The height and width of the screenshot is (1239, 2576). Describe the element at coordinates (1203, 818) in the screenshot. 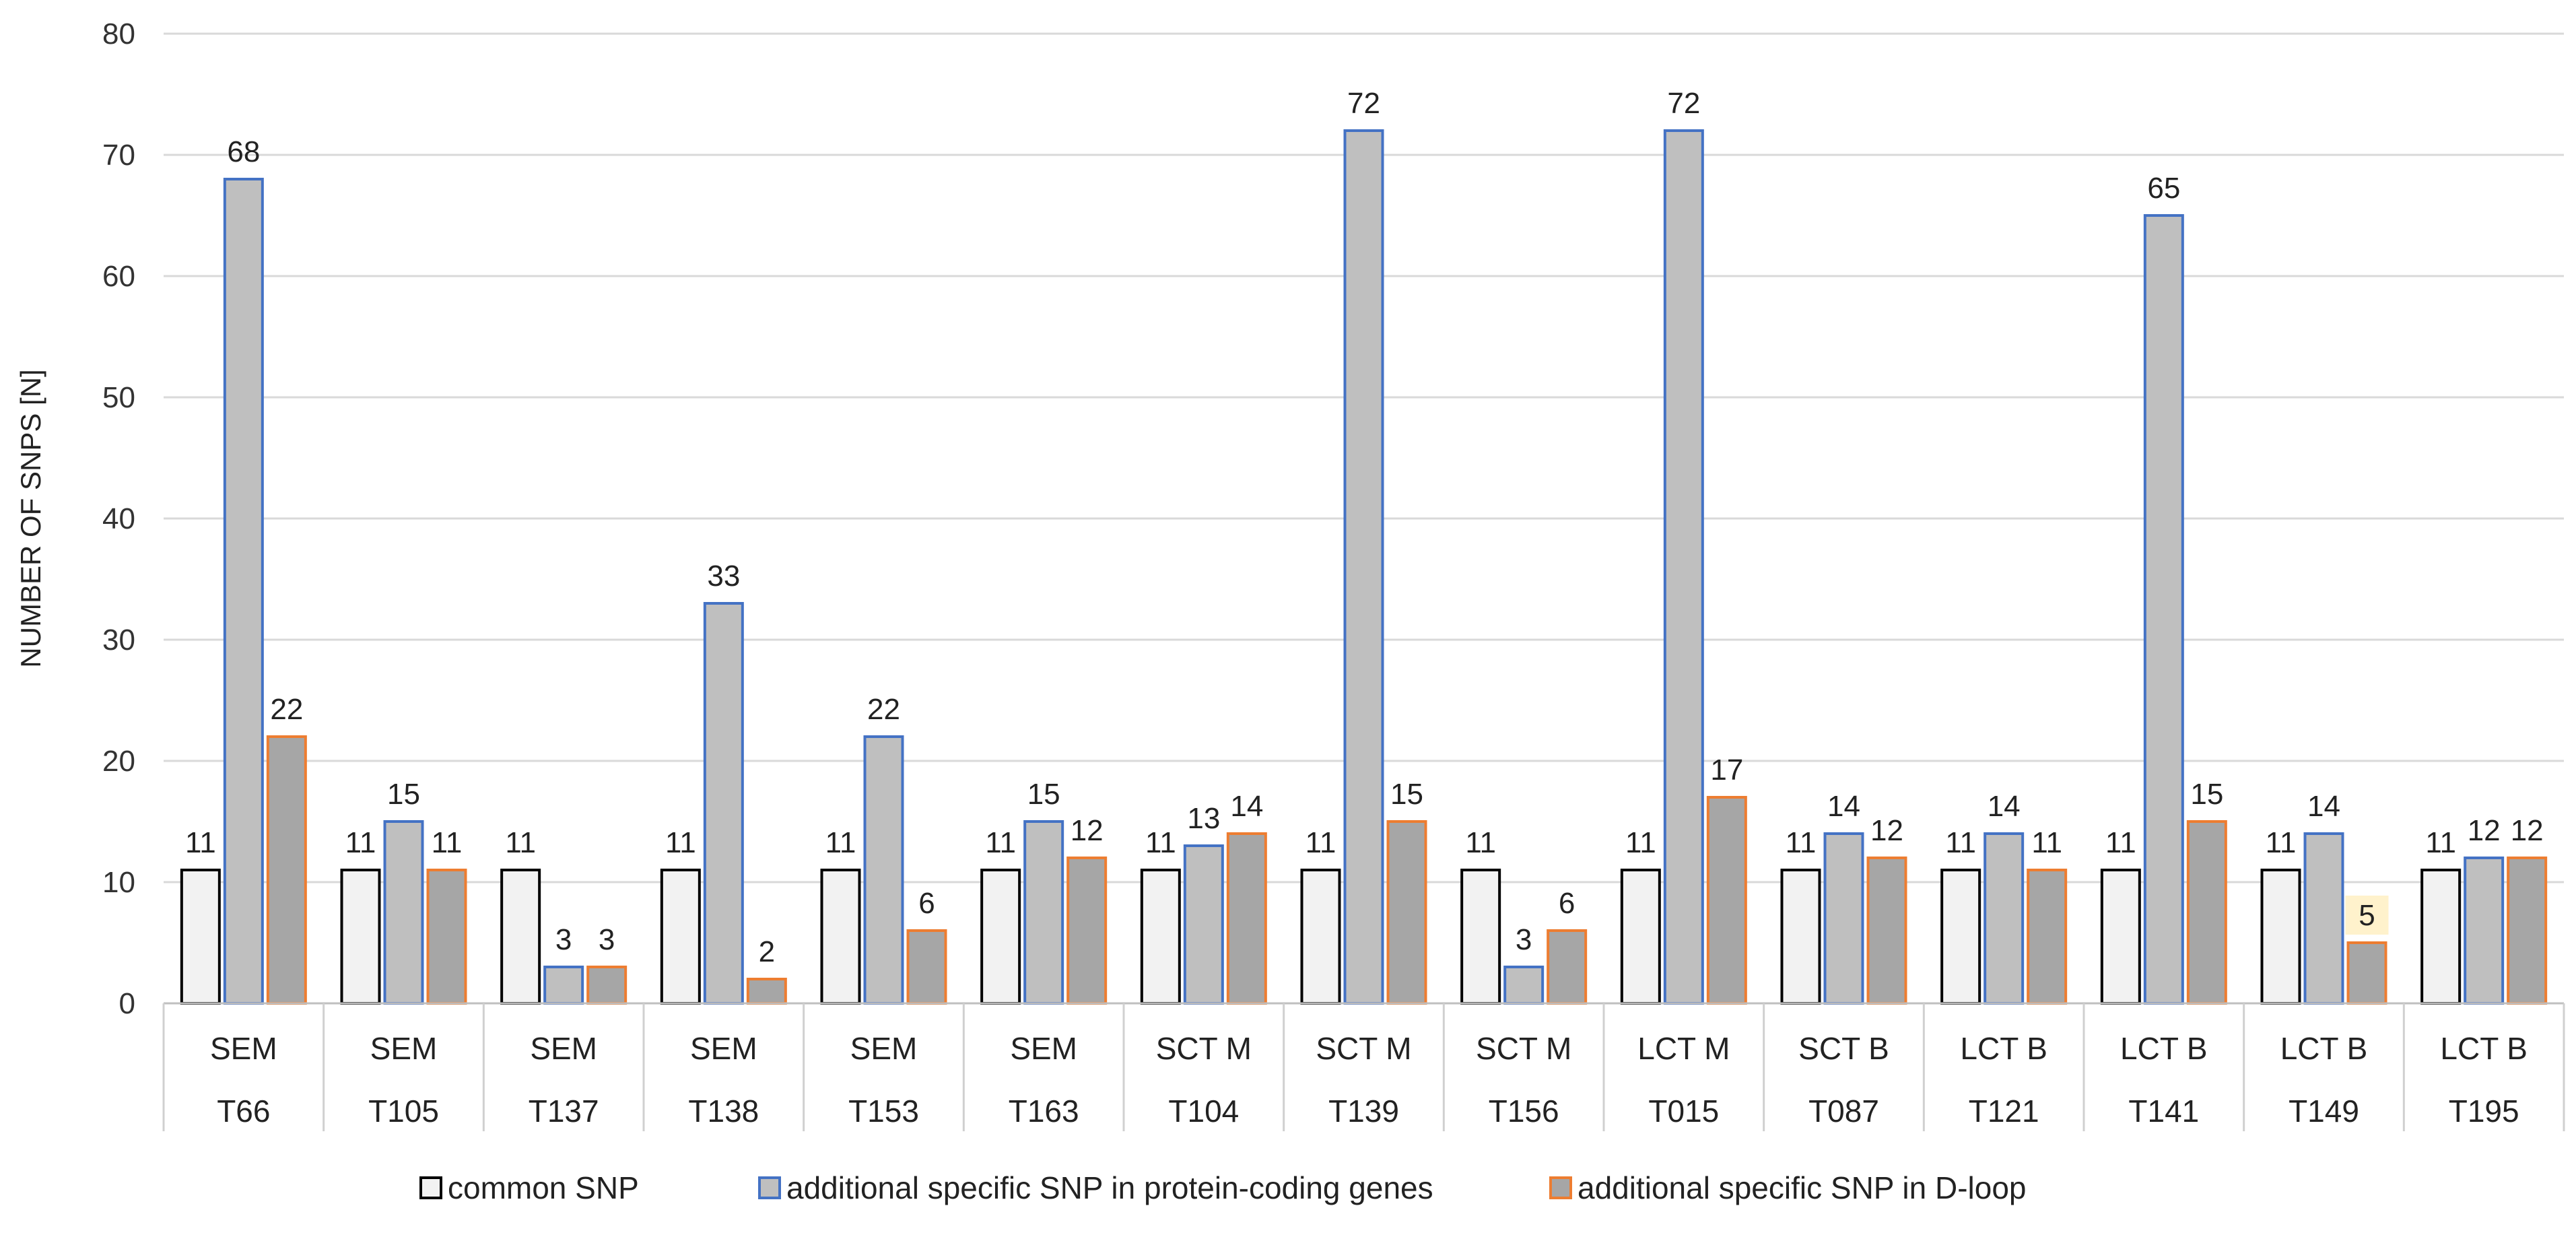

I see `data-label: 13` at that location.